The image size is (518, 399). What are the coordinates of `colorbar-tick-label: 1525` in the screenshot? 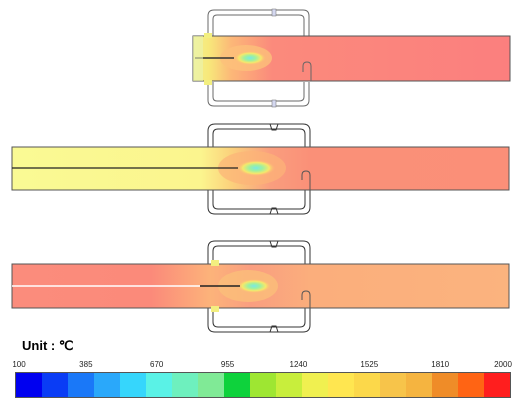 It's located at (369, 364).